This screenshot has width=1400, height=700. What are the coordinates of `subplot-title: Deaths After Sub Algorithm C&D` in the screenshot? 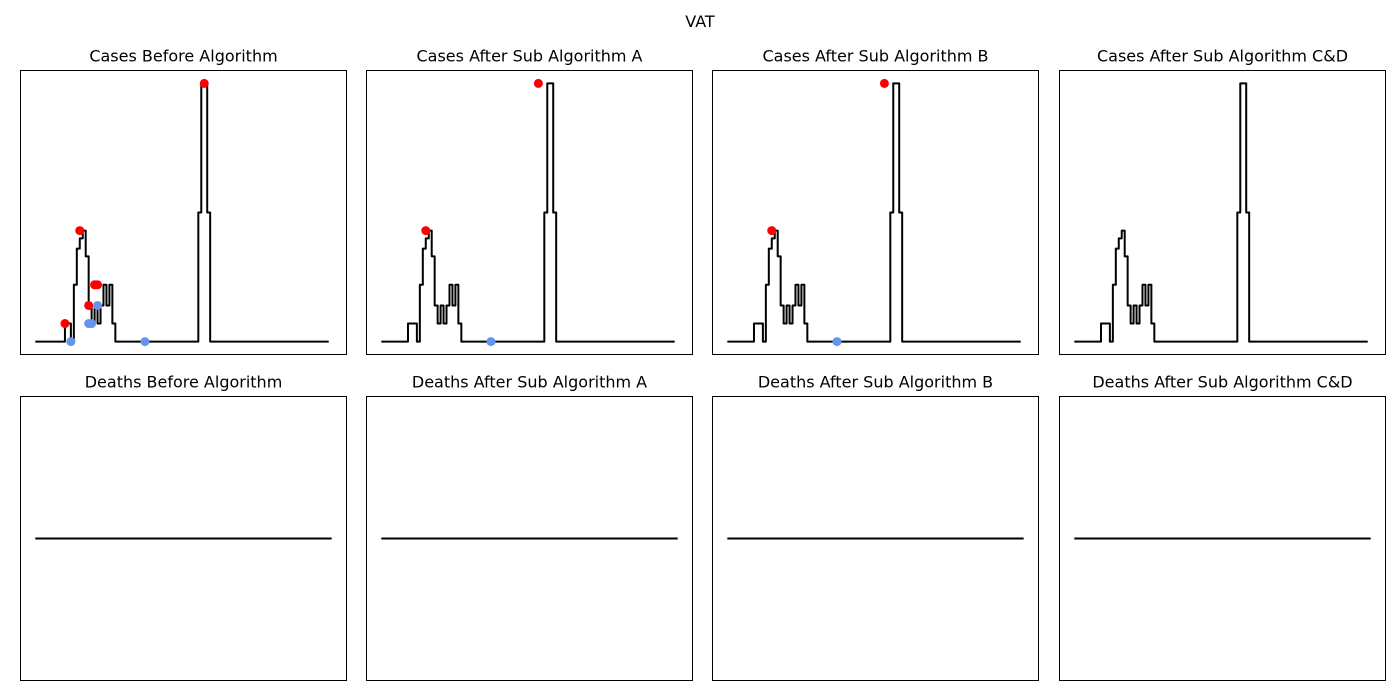 It's located at (1222, 382).